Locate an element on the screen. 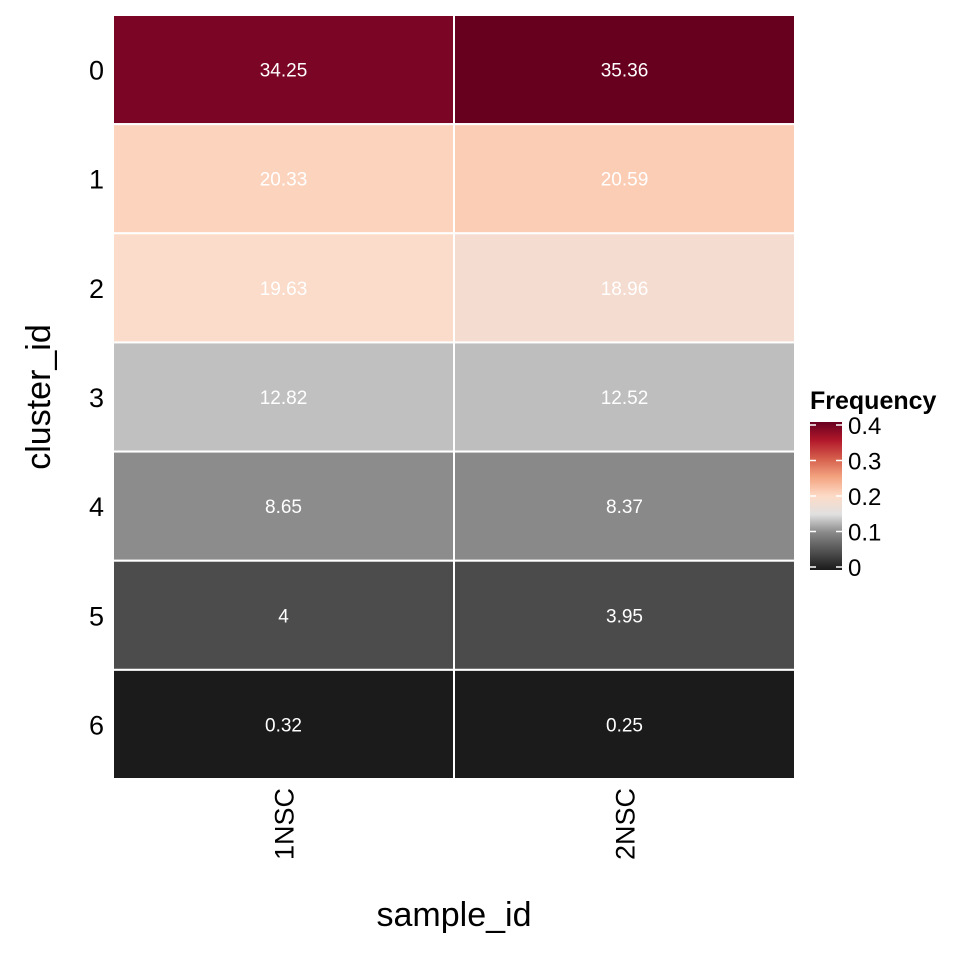  cell-value-label: 34.25 is located at coordinates (284, 71).